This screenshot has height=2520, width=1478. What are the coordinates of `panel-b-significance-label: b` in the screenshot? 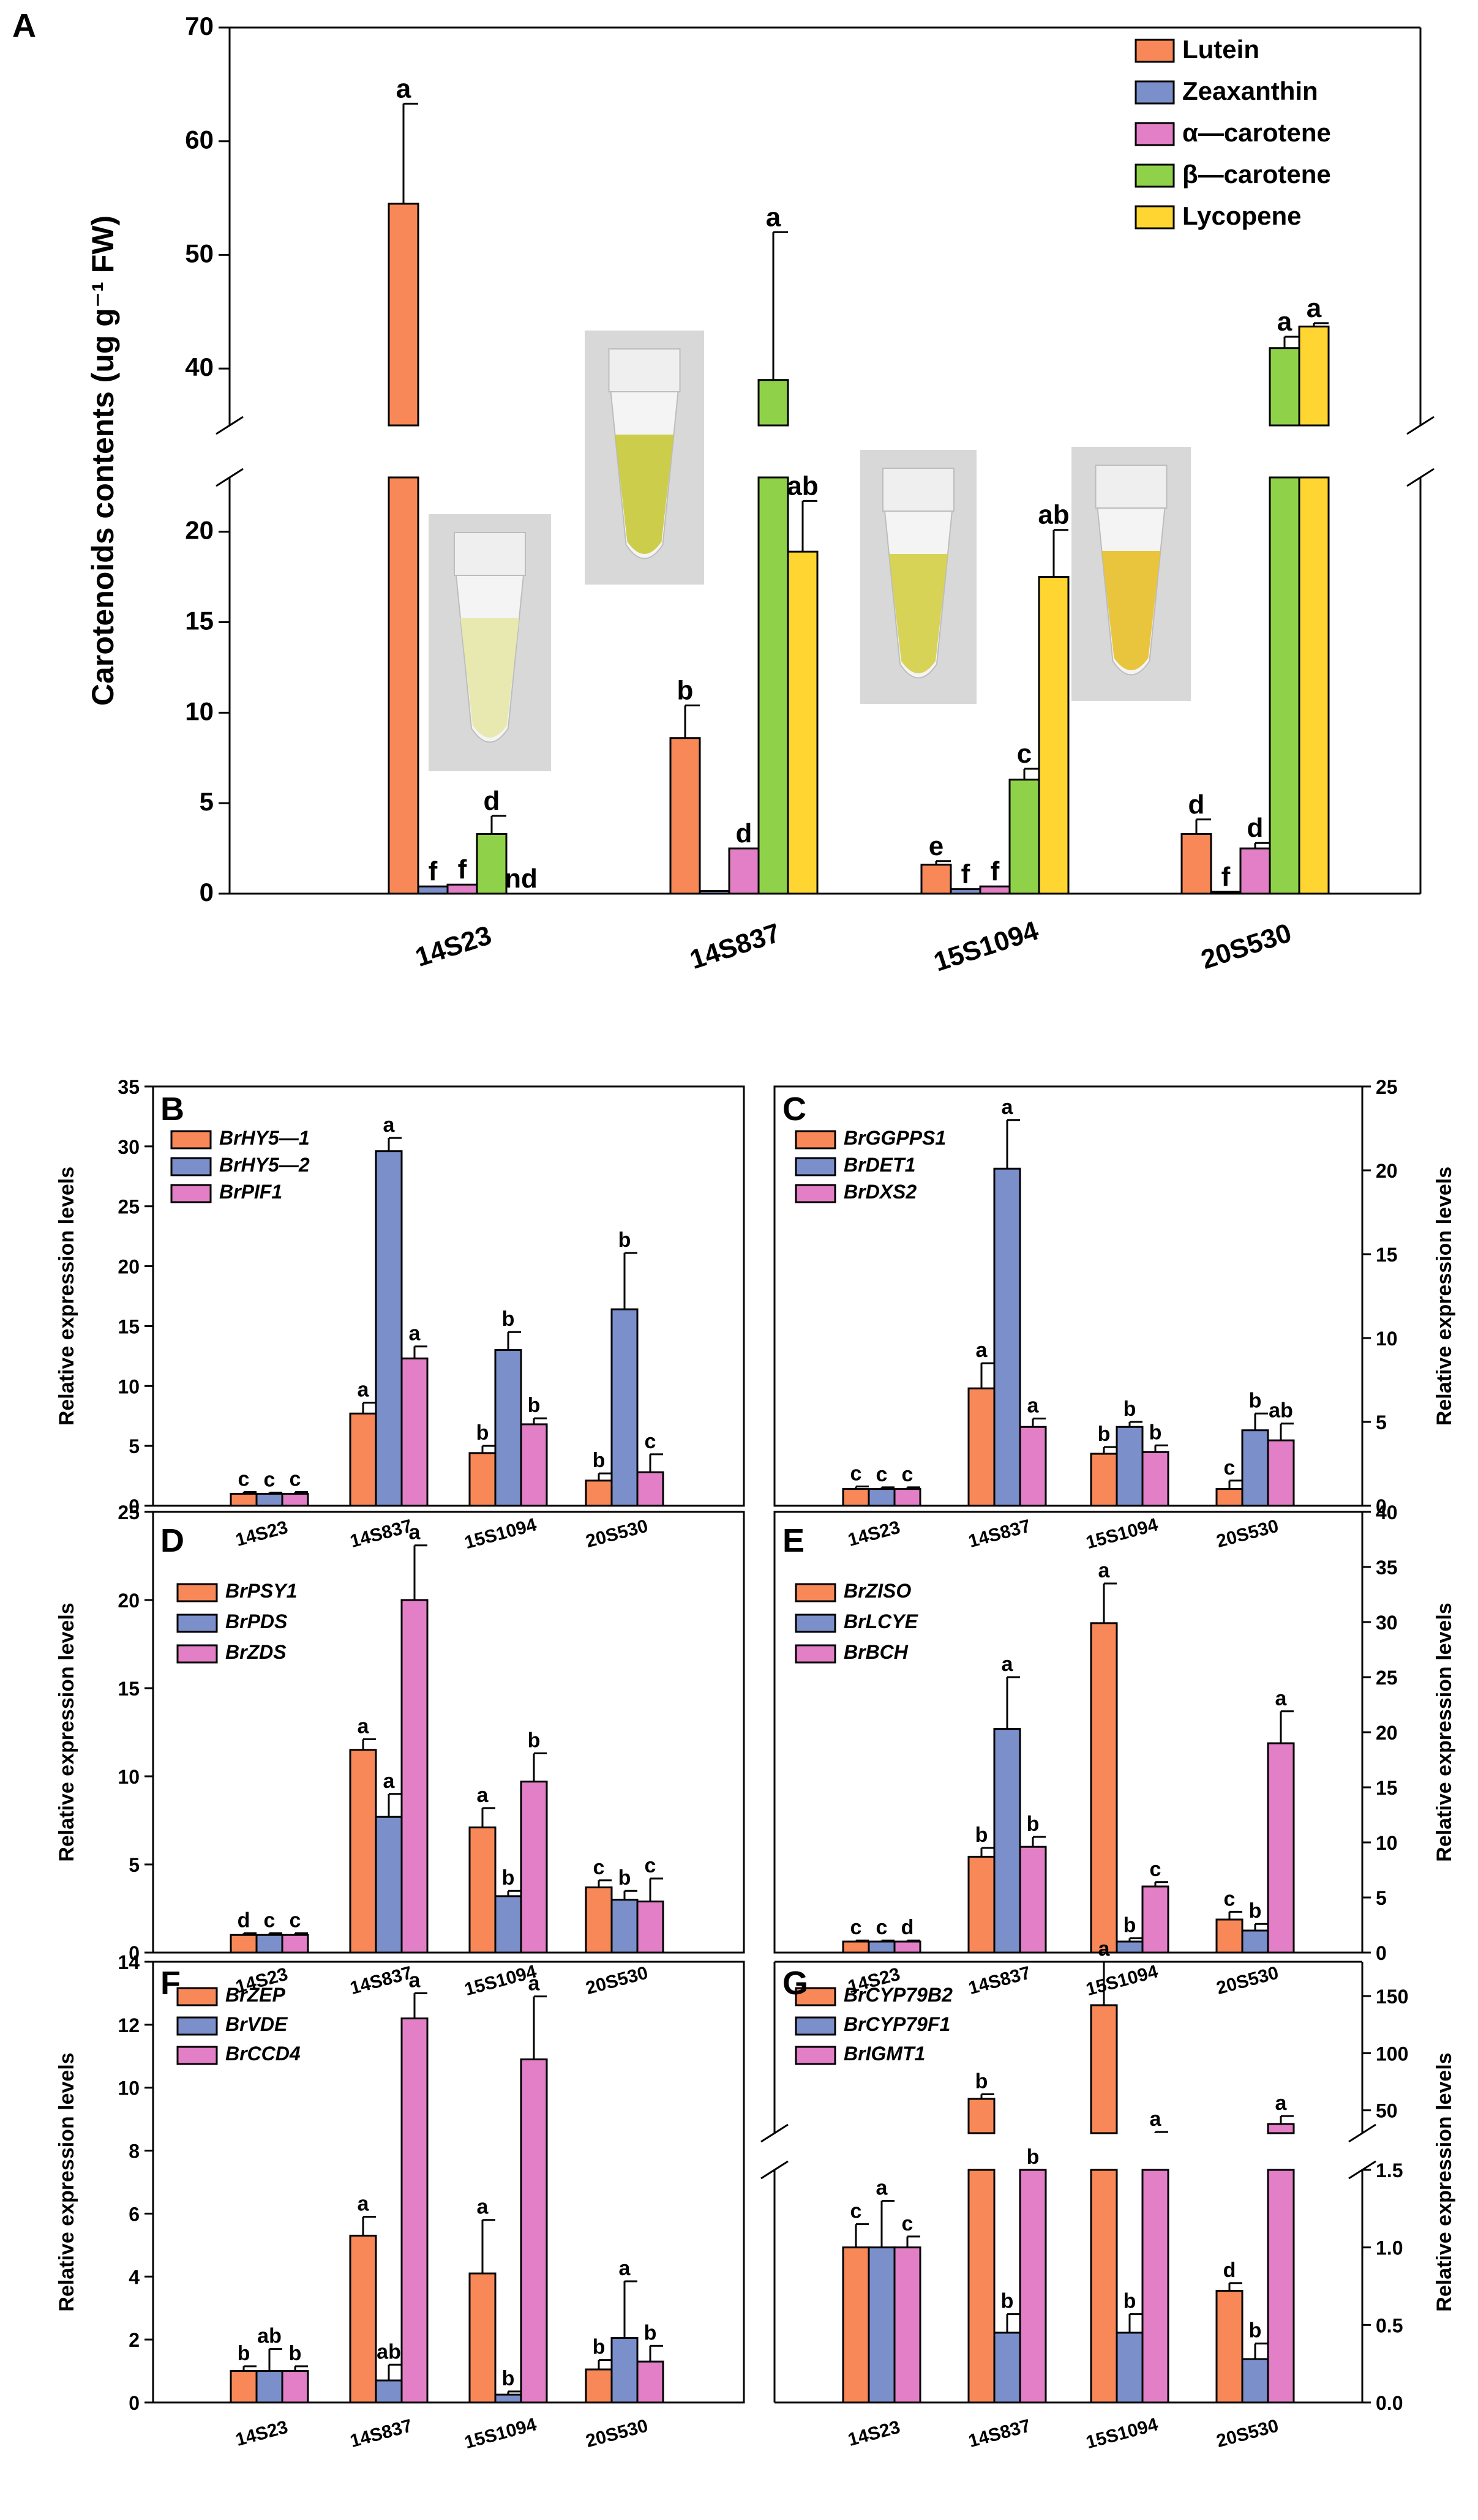 It's located at (599, 1461).